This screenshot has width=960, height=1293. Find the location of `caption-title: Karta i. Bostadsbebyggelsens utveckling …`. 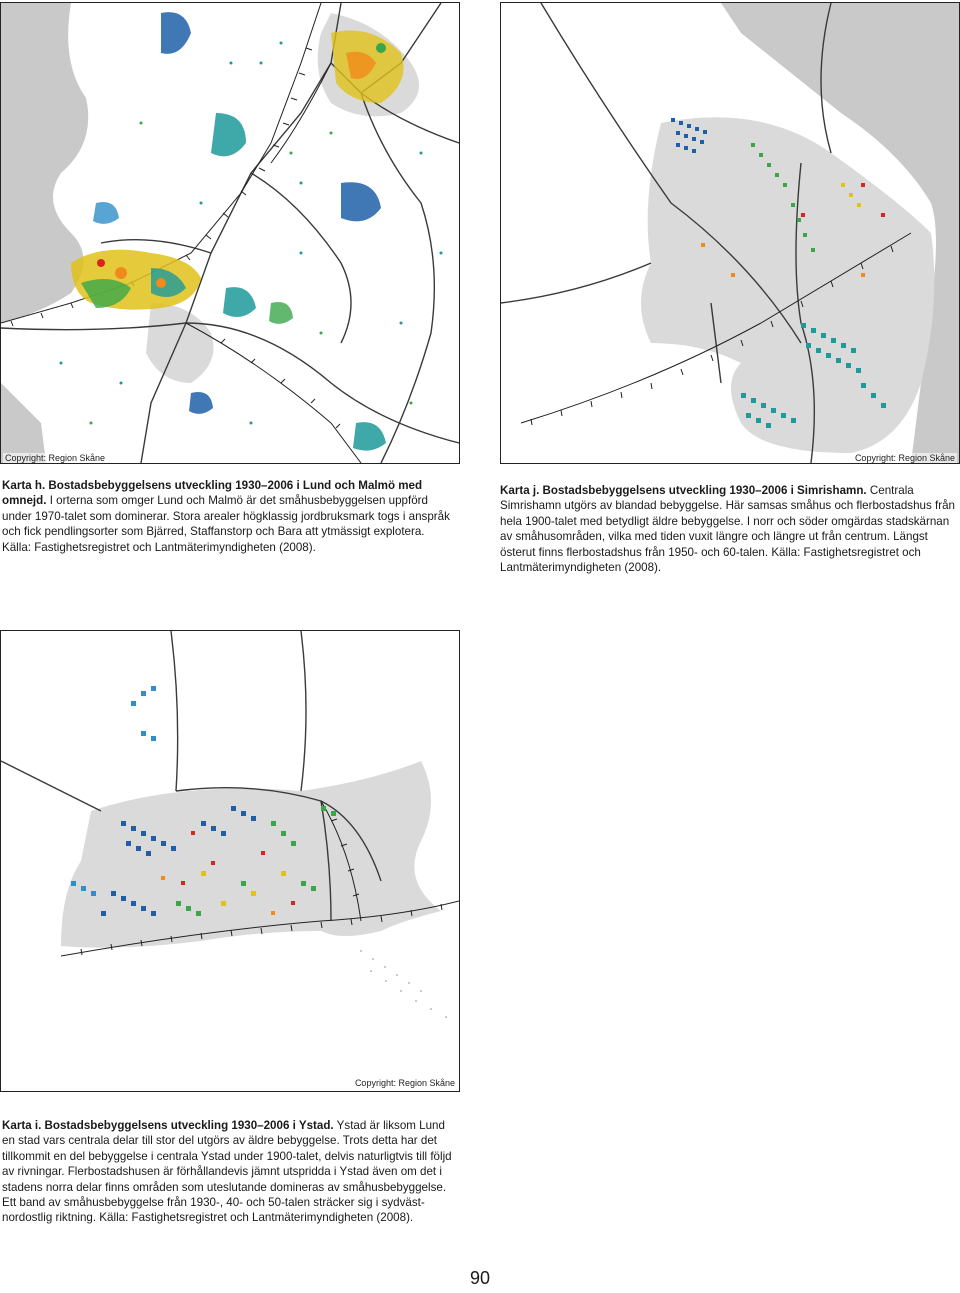

caption-title: Karta i. Bostadsbebyggelsens utveckling … is located at coordinates (168, 1125).